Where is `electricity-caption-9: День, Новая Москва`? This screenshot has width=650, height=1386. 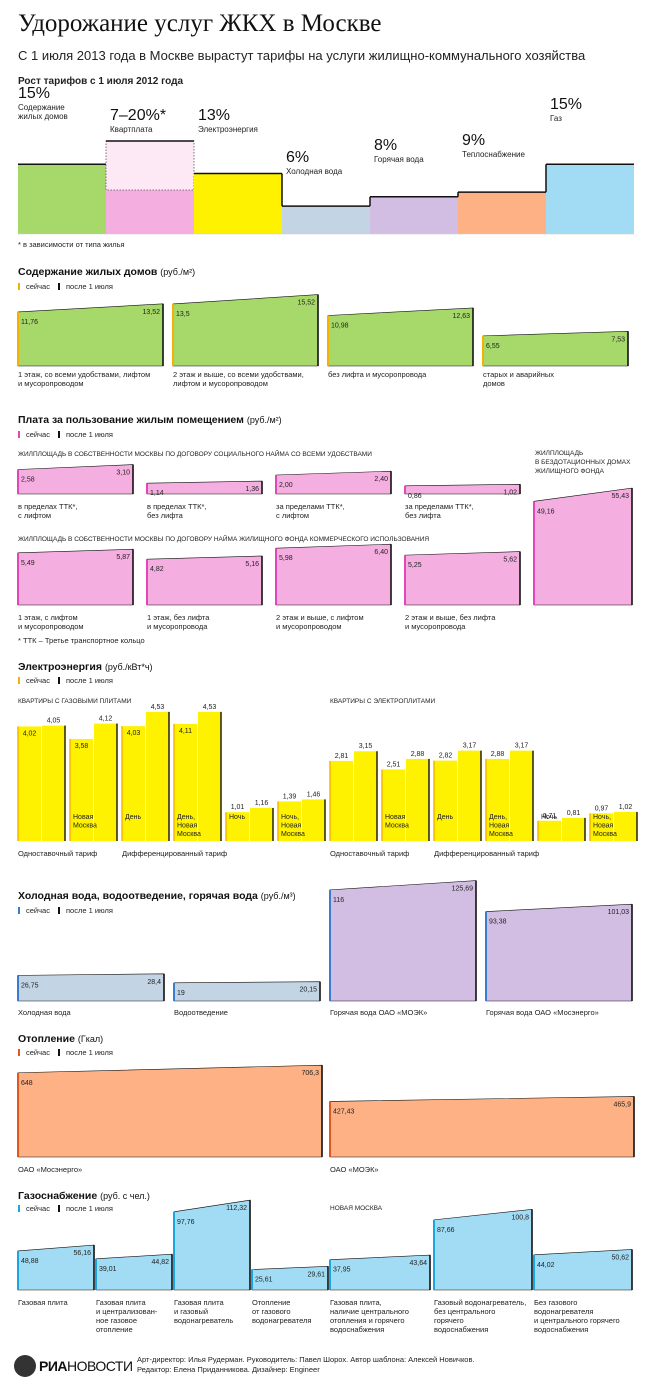
electricity-caption-9: День, Новая Москва is located at coordinates (501, 826).